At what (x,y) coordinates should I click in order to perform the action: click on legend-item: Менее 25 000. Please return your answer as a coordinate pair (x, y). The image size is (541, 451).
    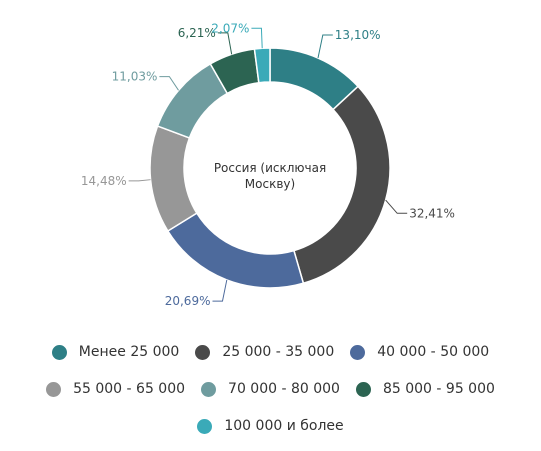
    Looking at the image, I should click on (115, 352).